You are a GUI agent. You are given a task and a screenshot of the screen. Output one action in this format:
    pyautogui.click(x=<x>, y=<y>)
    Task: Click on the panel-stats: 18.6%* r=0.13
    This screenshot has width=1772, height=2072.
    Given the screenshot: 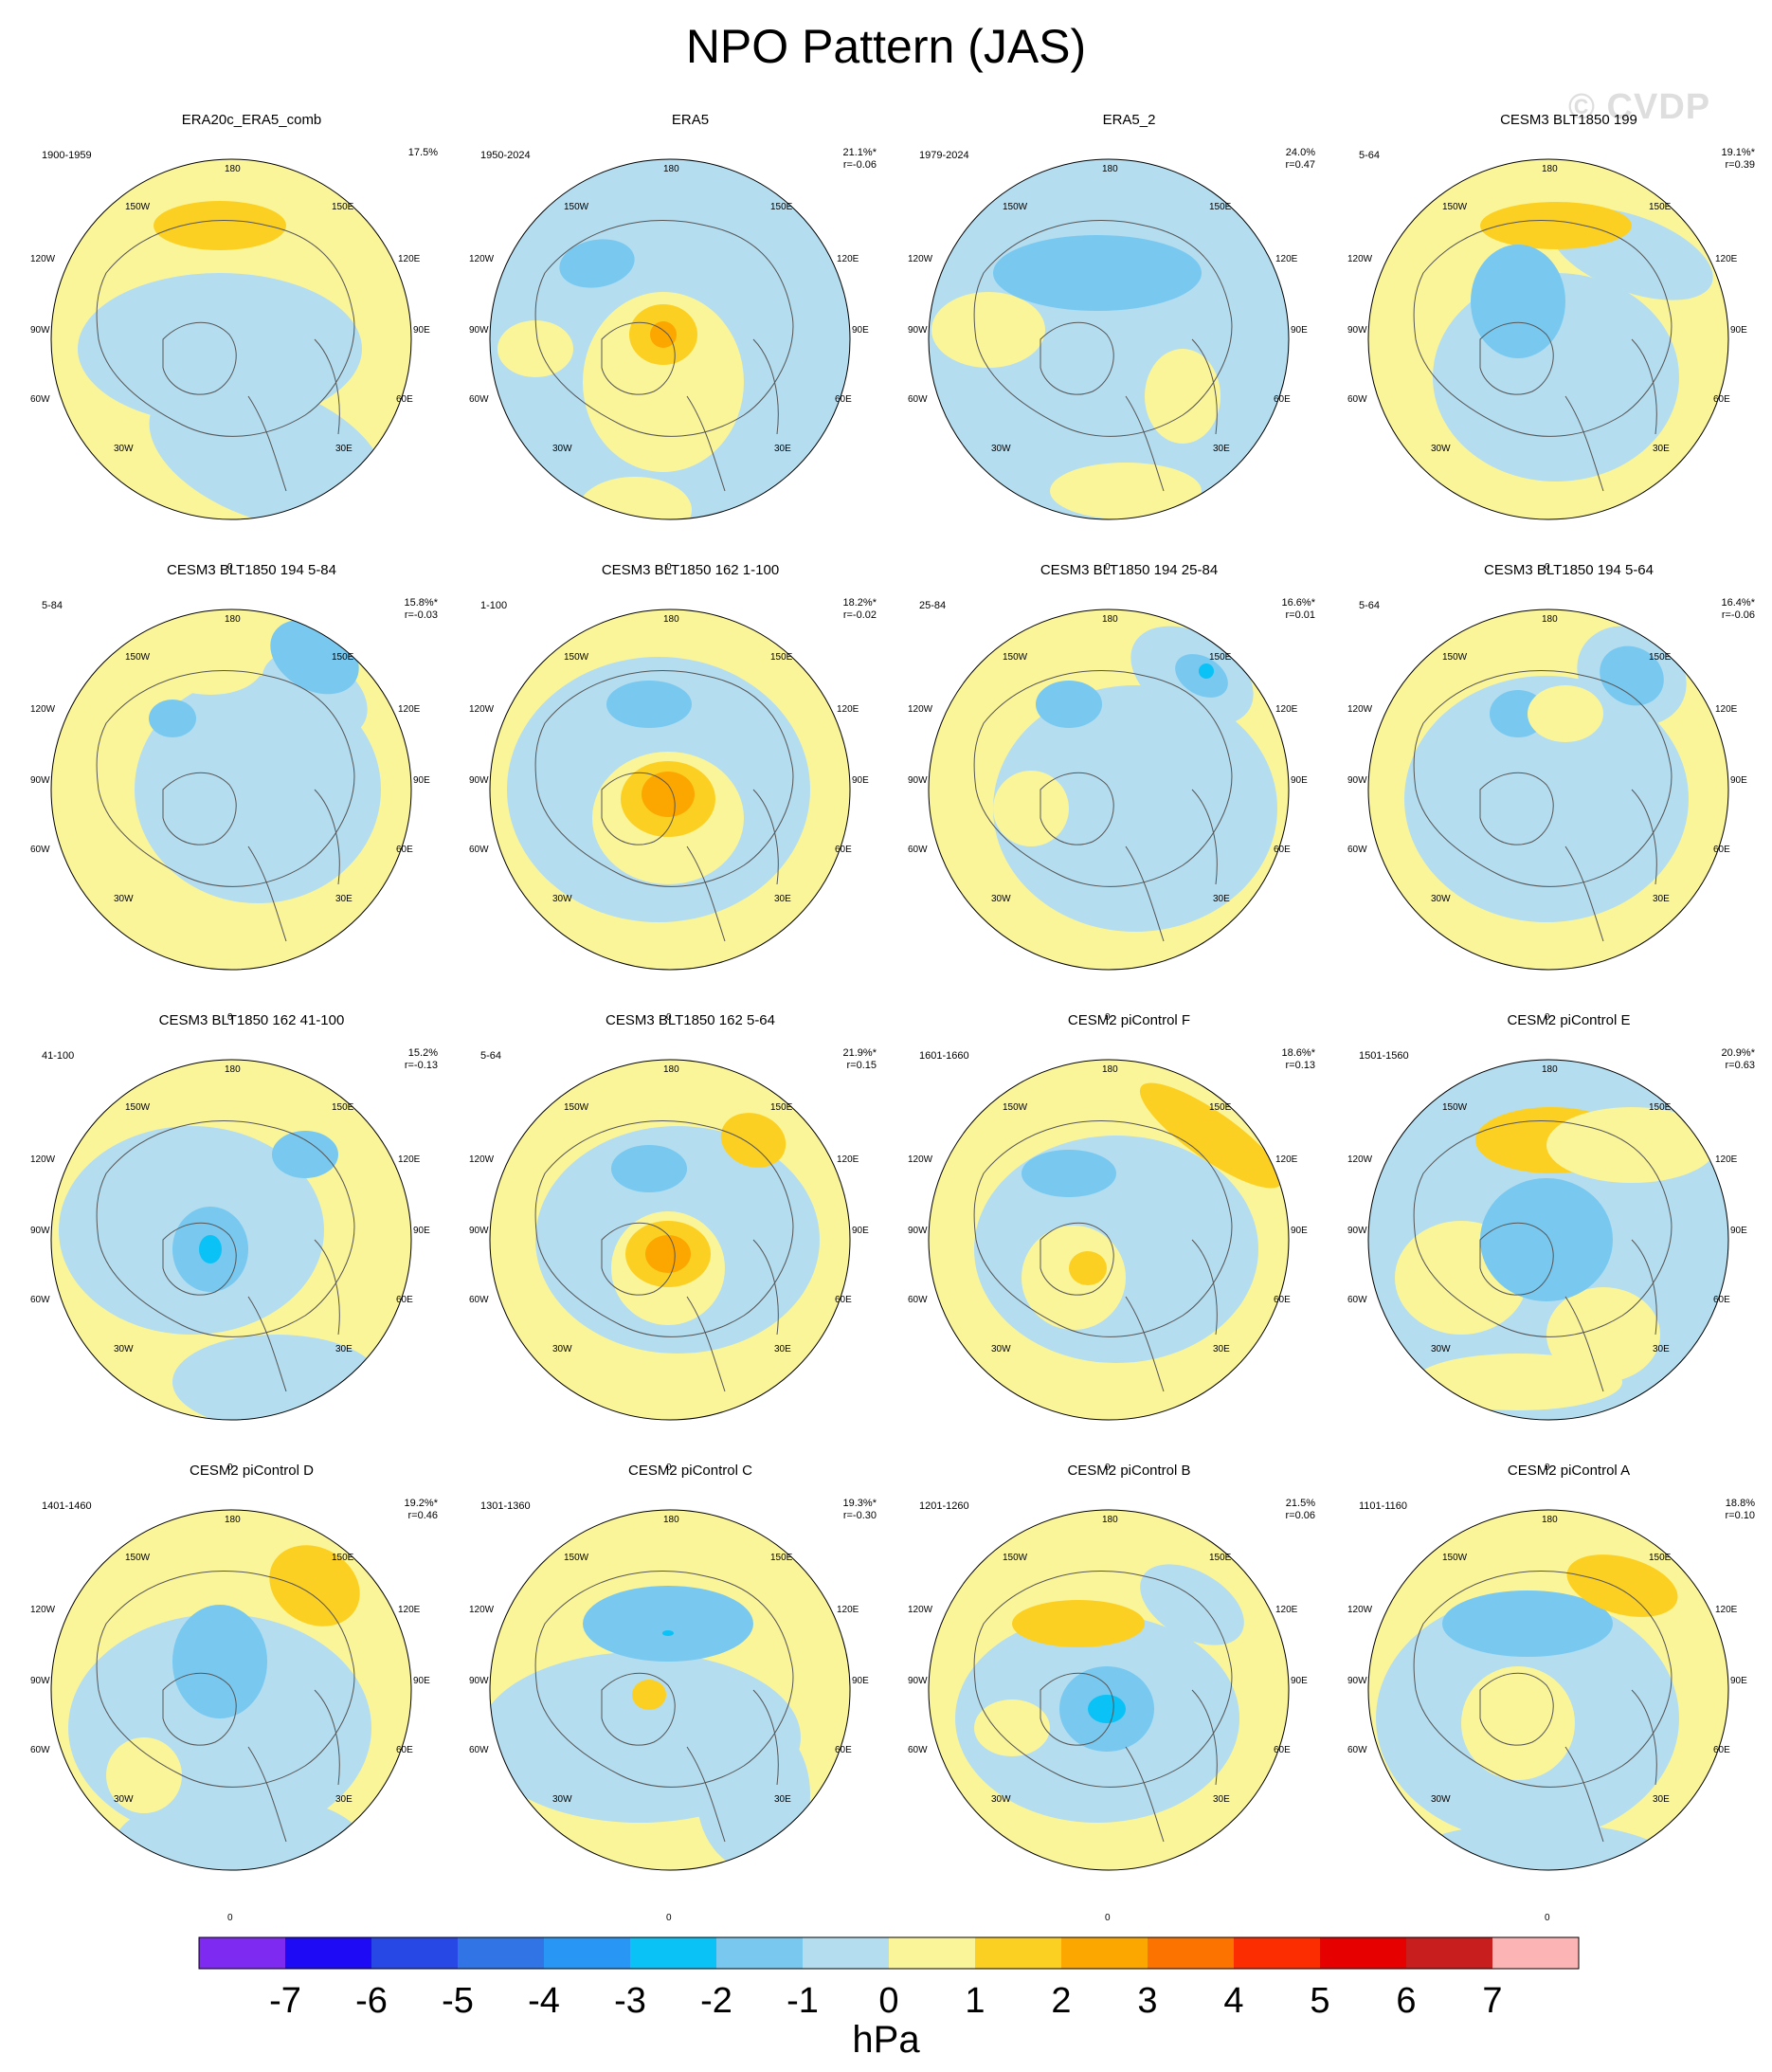 What is the action you would take?
    pyautogui.click(x=1286, y=1059)
    